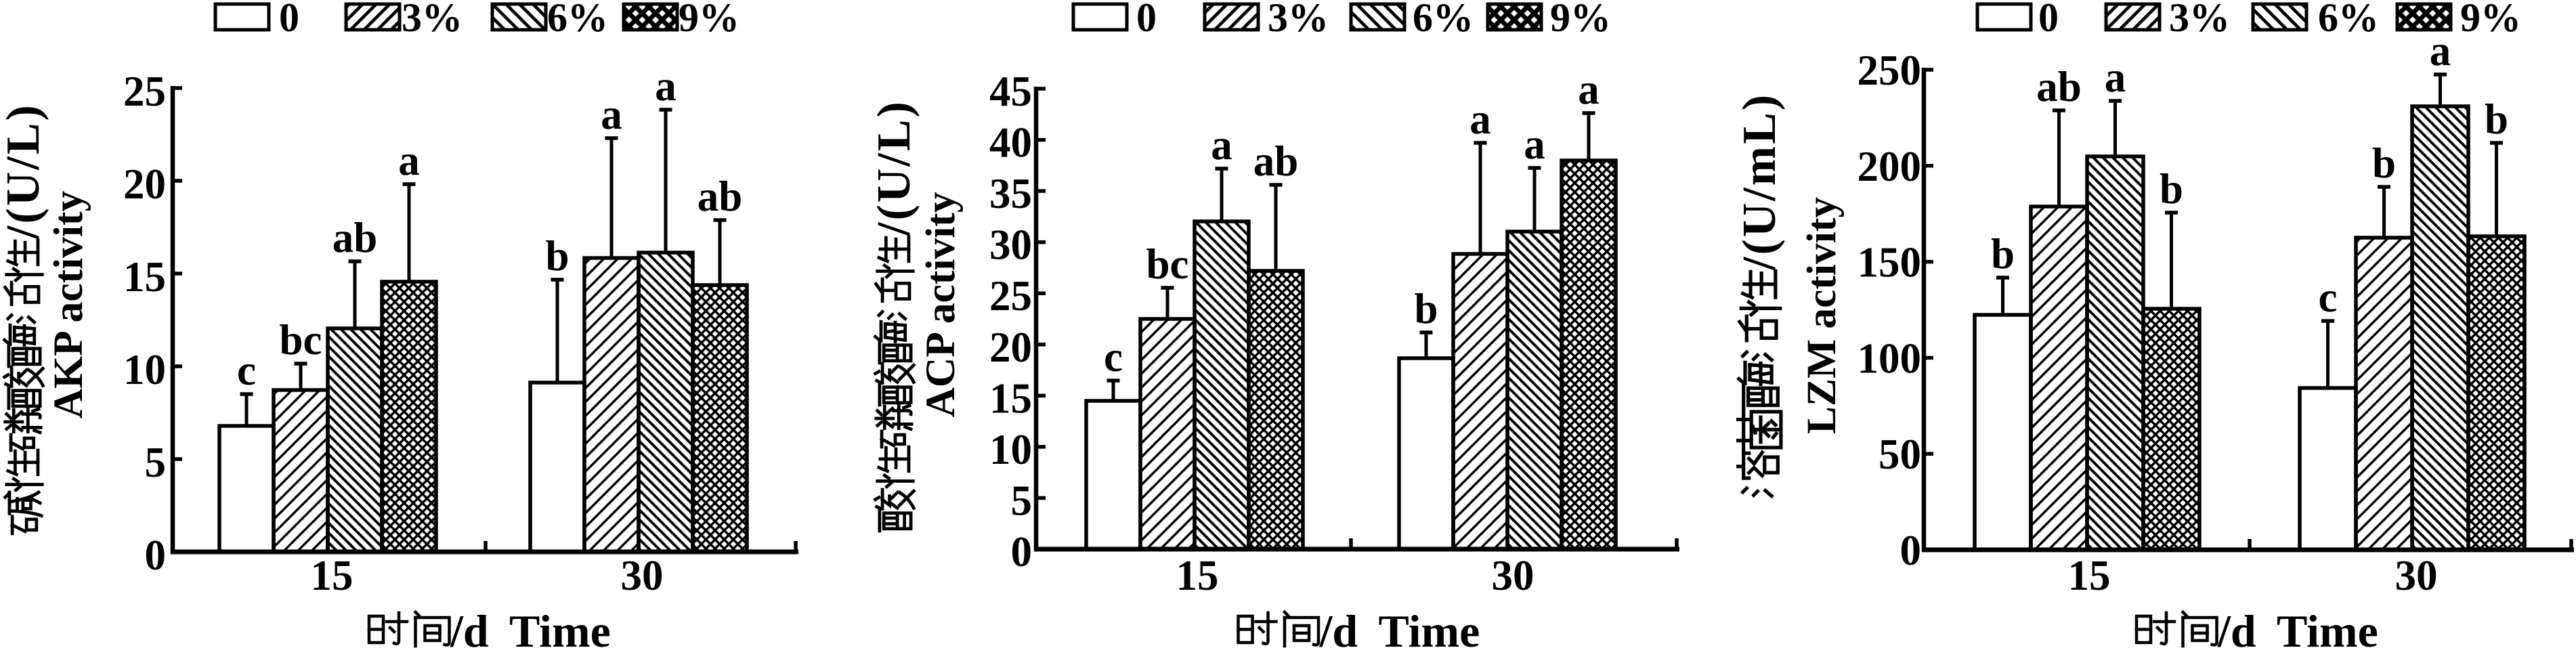 The height and width of the screenshot is (648, 2576). Describe the element at coordinates (1890, 70) in the screenshot. I see `svg-text: 250` at that location.